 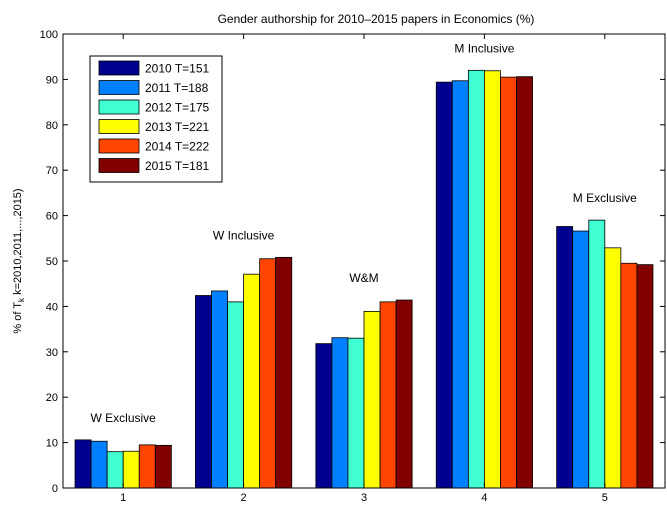 What do you see at coordinates (52, 444) in the screenshot?
I see `y-tick-label: 10` at bounding box center [52, 444].